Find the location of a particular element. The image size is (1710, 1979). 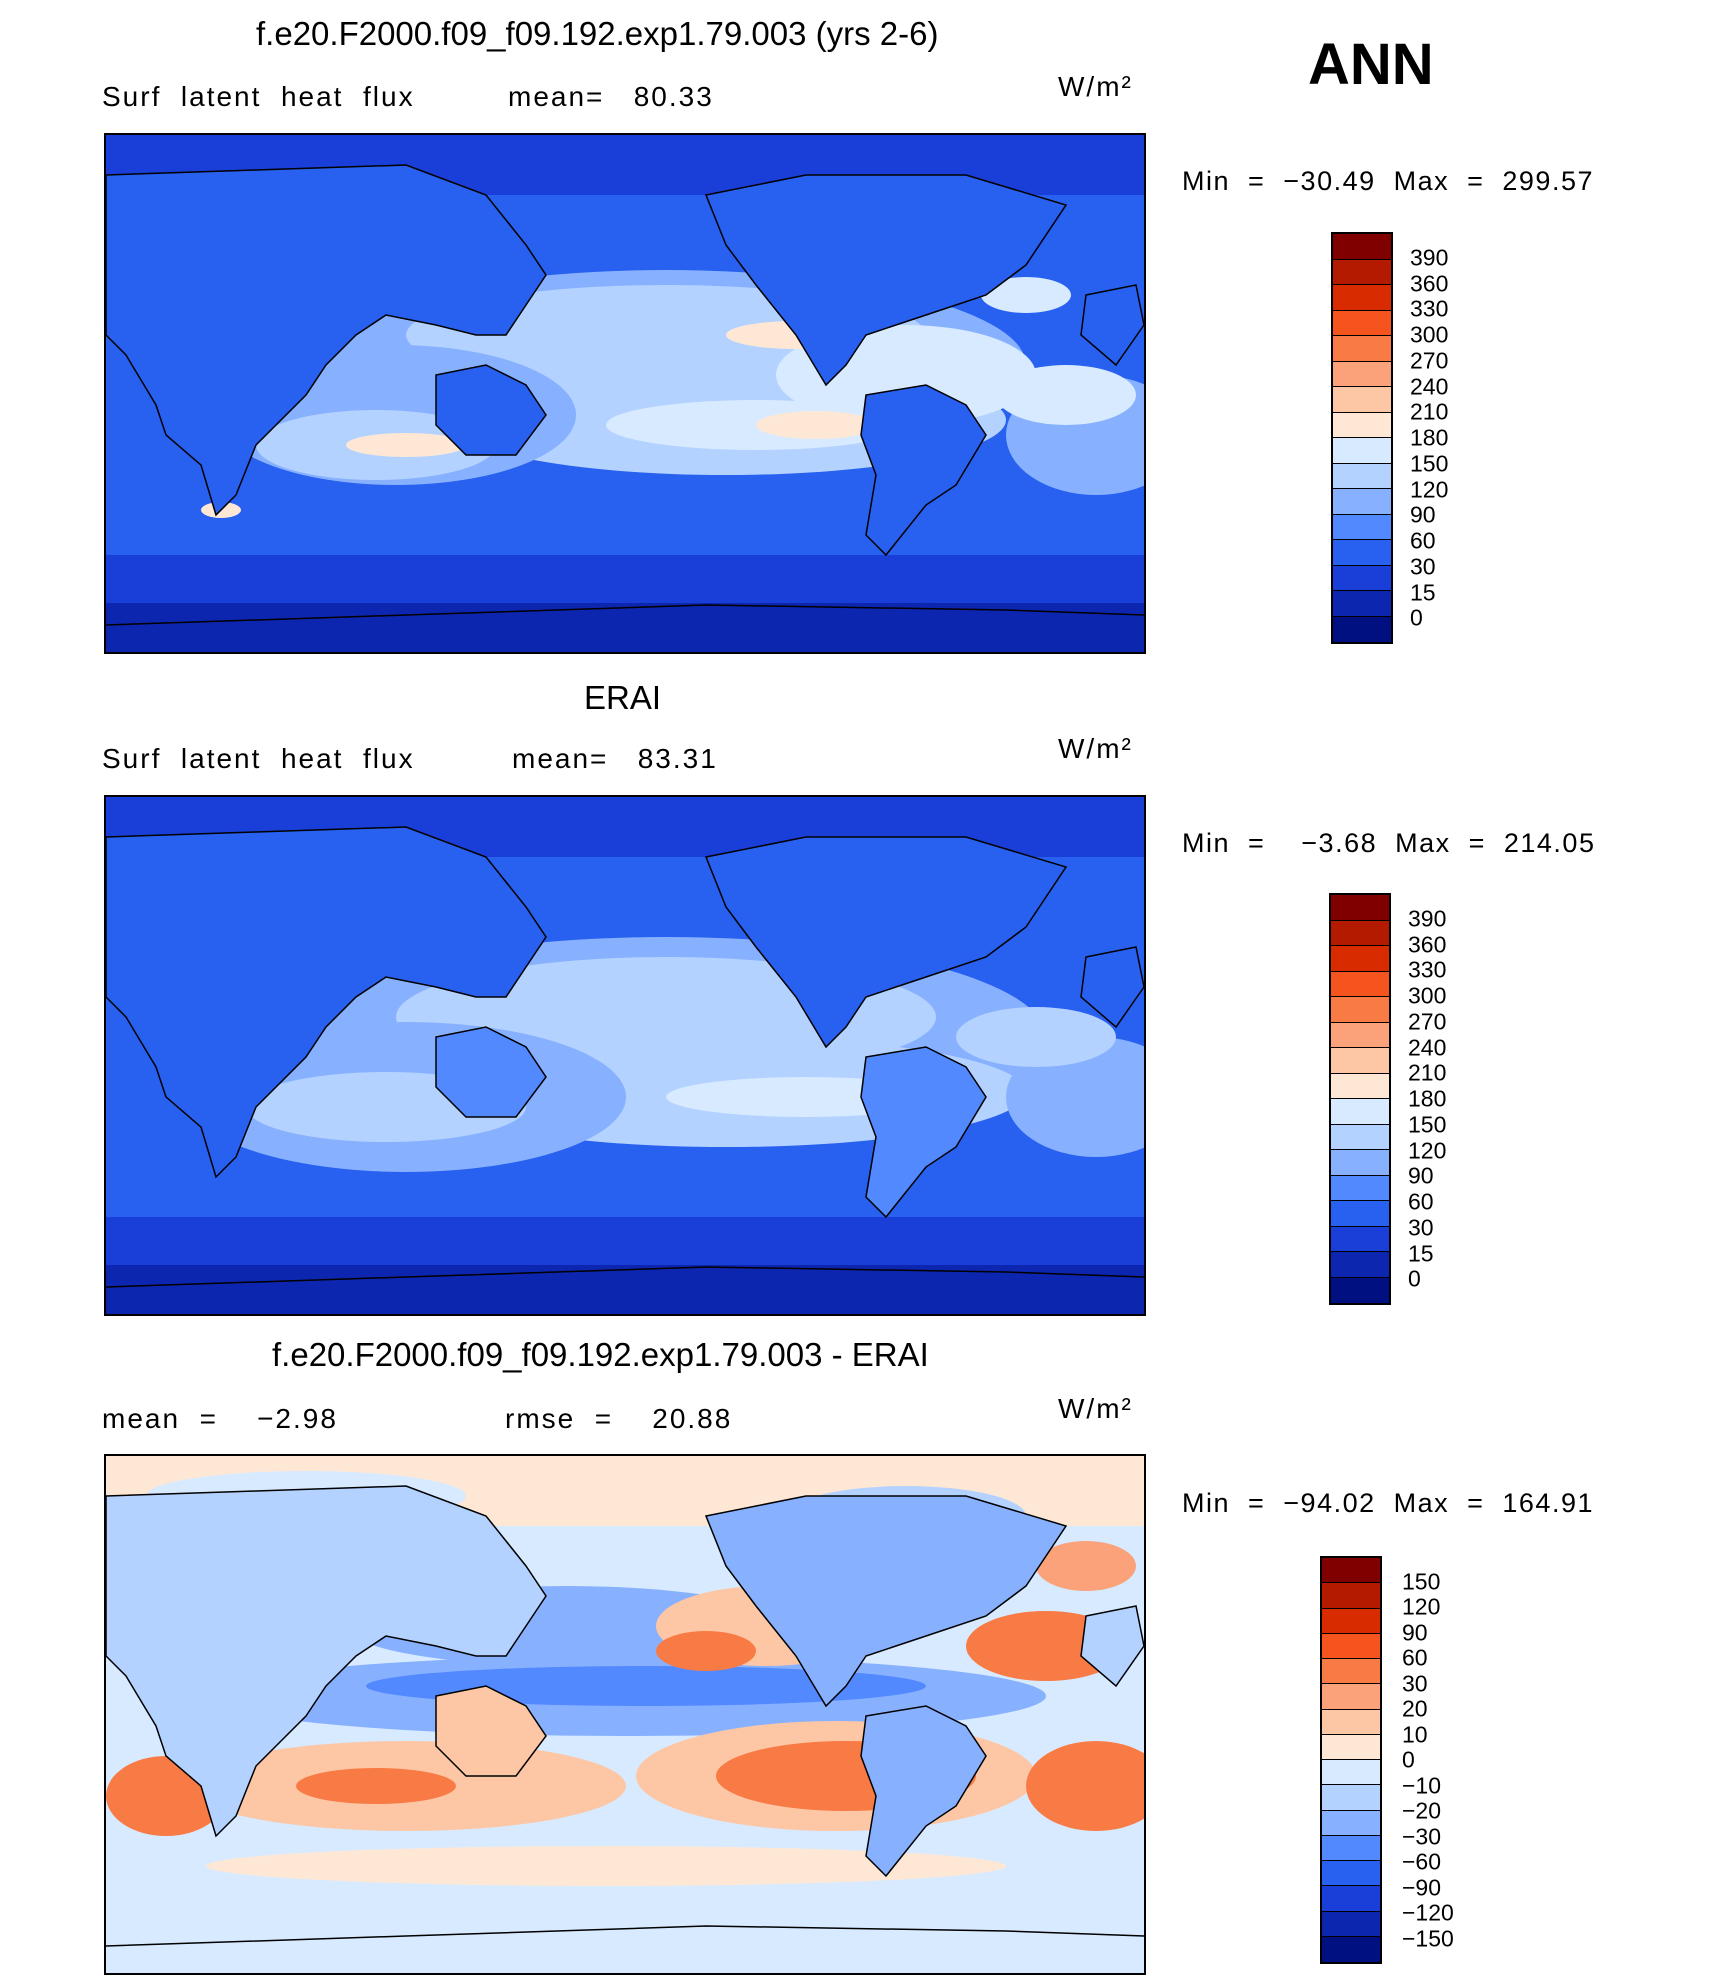

panel3-units-label: W/m² is located at coordinates (1095, 1408).